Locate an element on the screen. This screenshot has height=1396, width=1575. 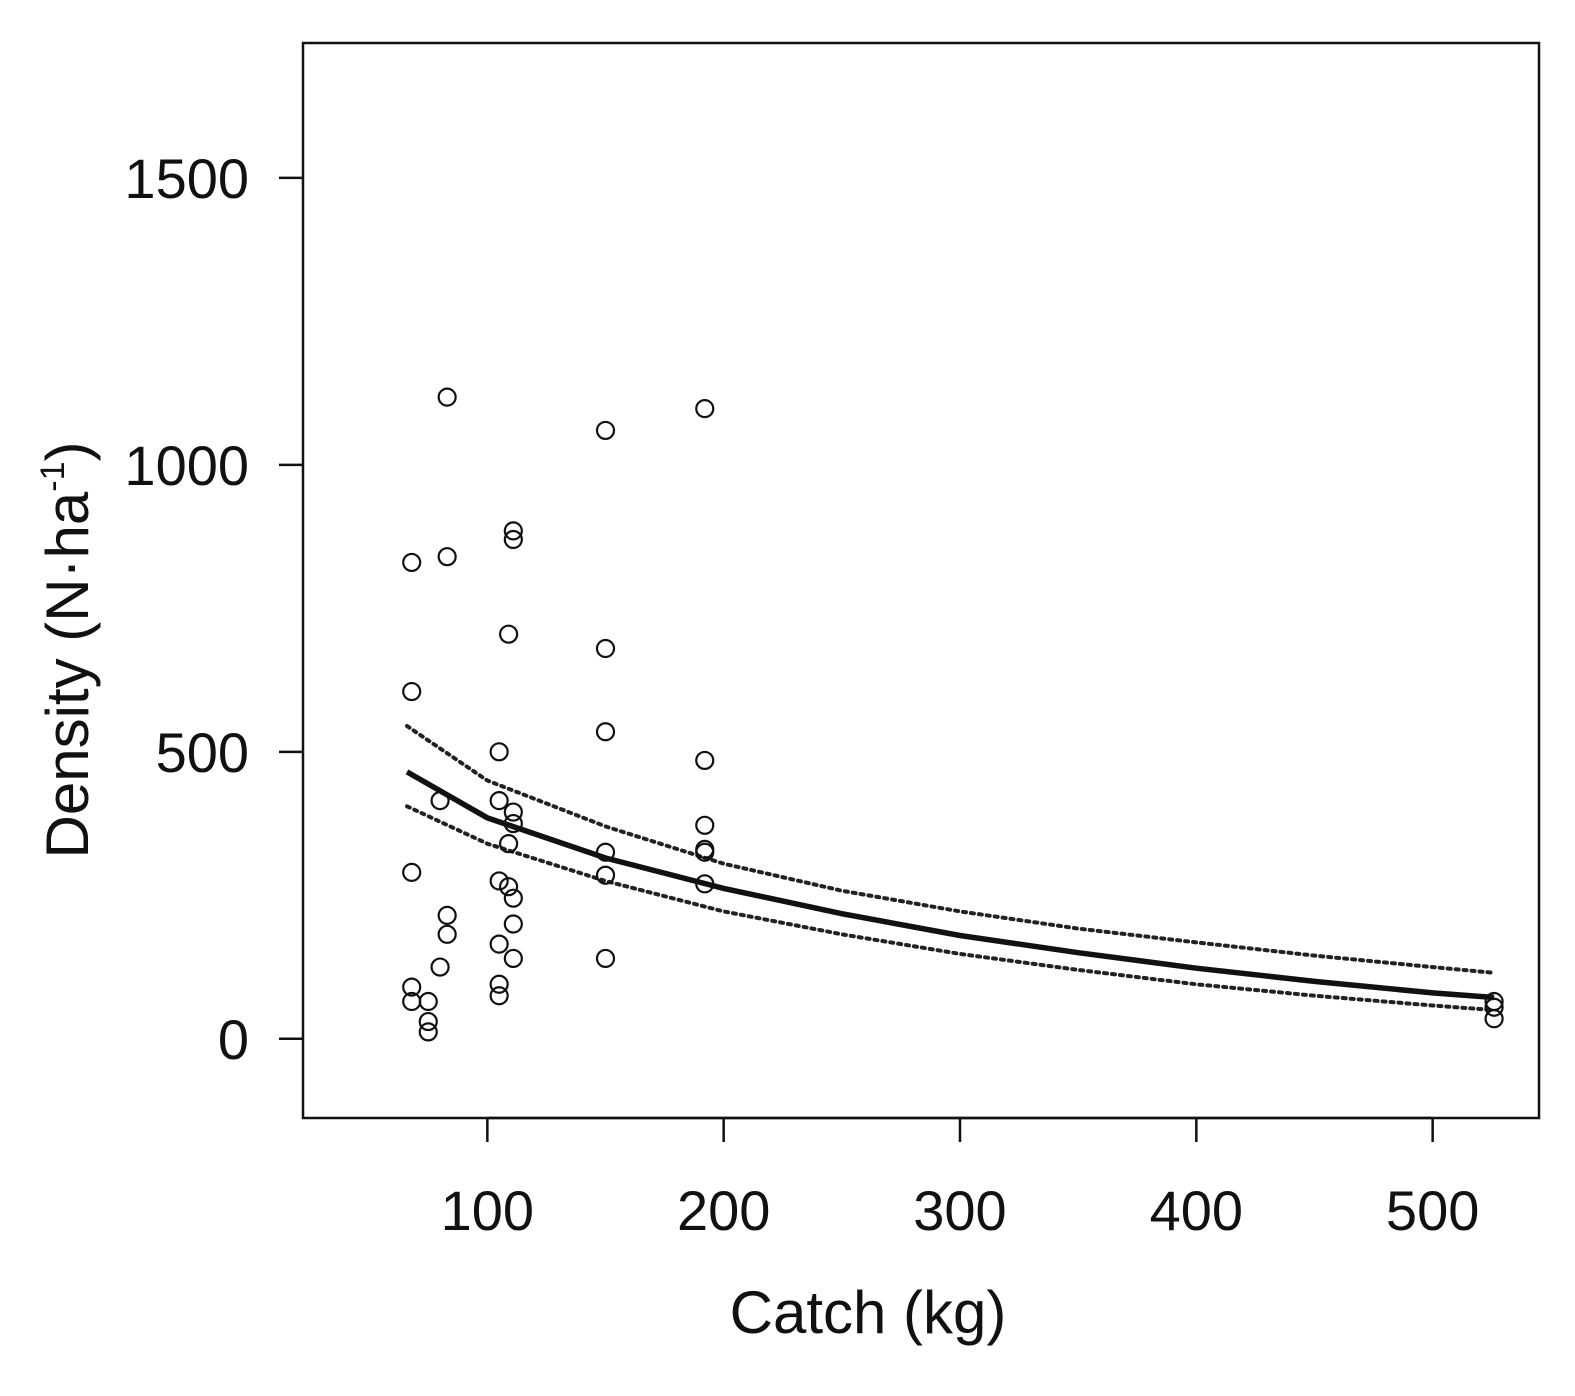
fit-line is located at coordinates (950, 885).